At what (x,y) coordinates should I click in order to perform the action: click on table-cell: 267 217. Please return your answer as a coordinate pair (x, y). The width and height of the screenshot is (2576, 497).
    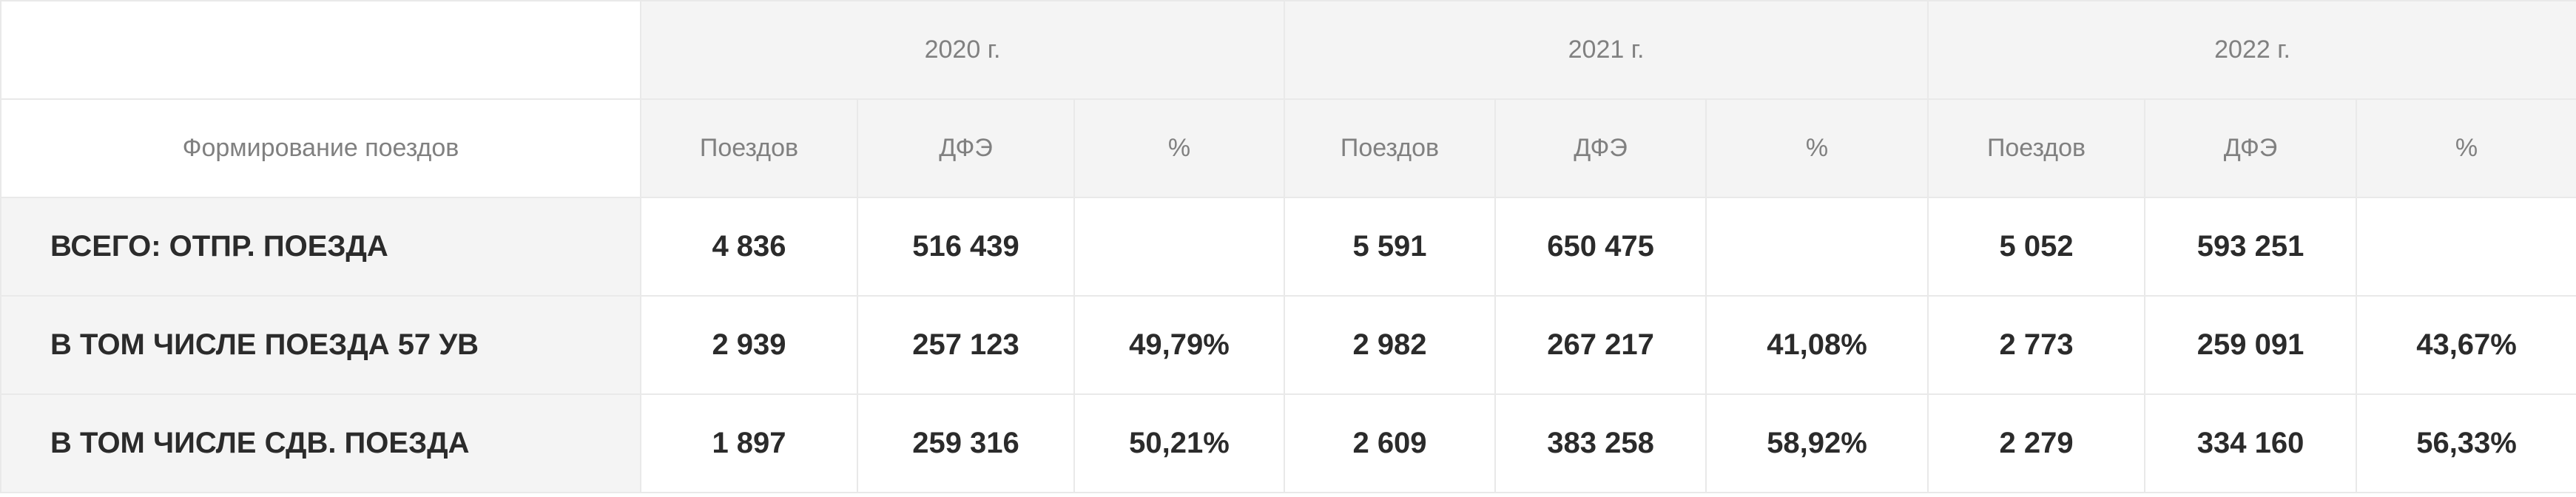
    Looking at the image, I should click on (1600, 345).